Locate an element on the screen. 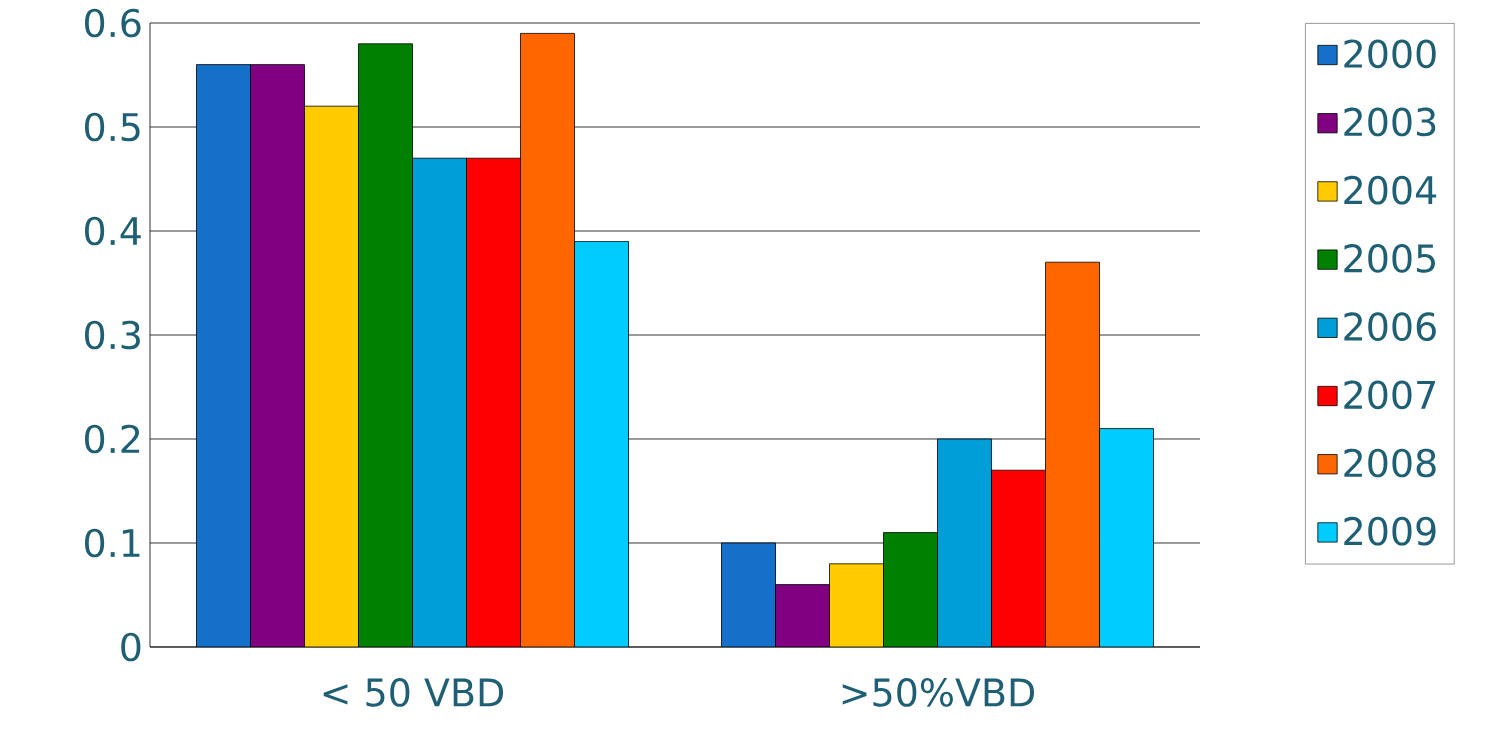  y-tick-label: 0 is located at coordinates (131, 647).